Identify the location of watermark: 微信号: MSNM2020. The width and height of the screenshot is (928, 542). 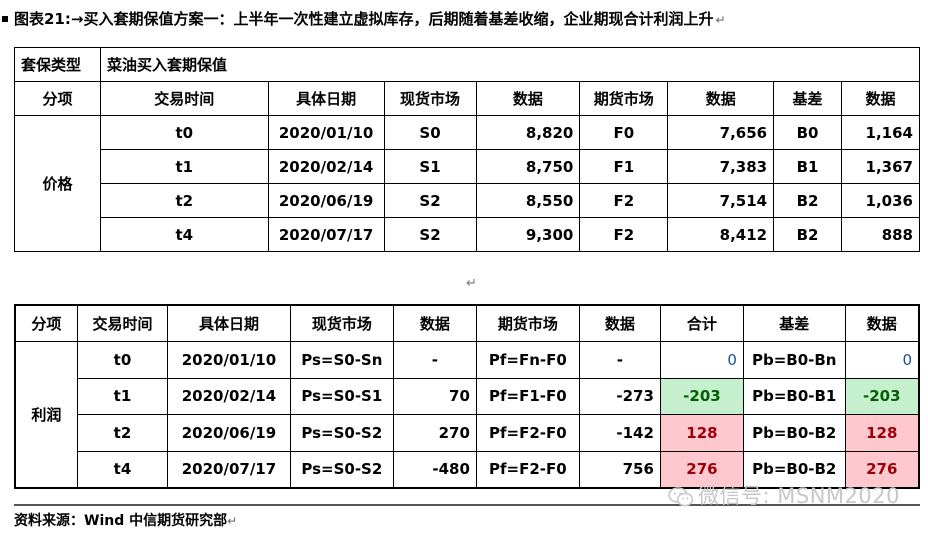
(784, 495).